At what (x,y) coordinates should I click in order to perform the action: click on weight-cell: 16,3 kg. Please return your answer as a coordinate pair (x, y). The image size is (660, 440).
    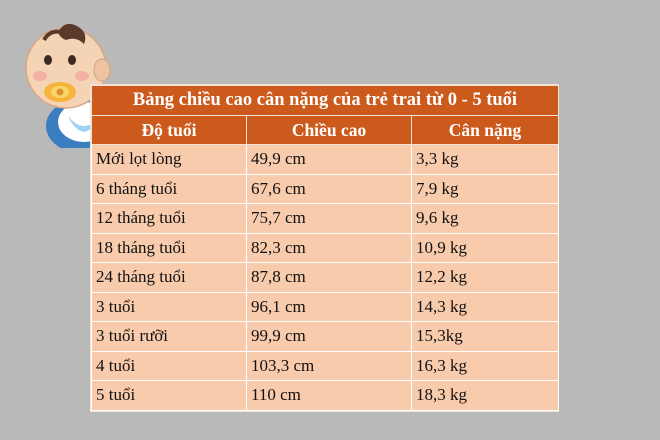
    Looking at the image, I should click on (485, 365).